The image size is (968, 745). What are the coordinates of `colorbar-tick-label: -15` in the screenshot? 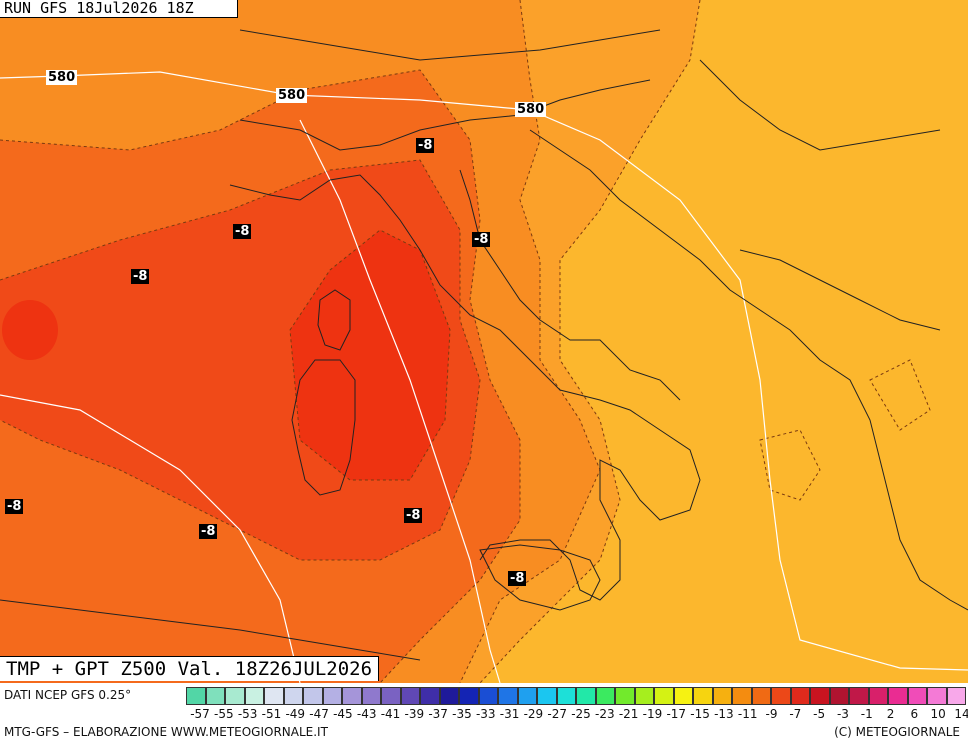 It's located at (700, 714).